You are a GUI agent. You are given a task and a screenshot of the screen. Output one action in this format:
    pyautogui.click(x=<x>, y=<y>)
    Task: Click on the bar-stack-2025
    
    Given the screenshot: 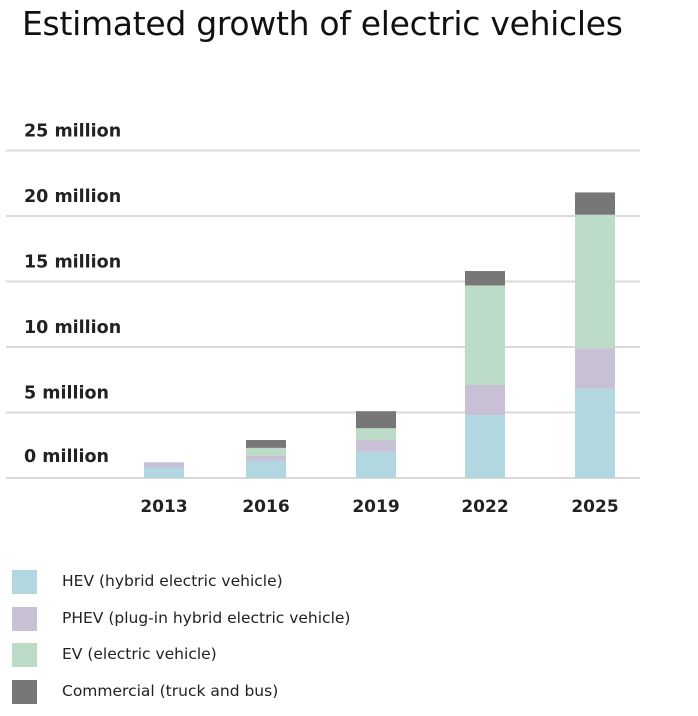 What is the action you would take?
    pyautogui.click(x=595, y=335)
    